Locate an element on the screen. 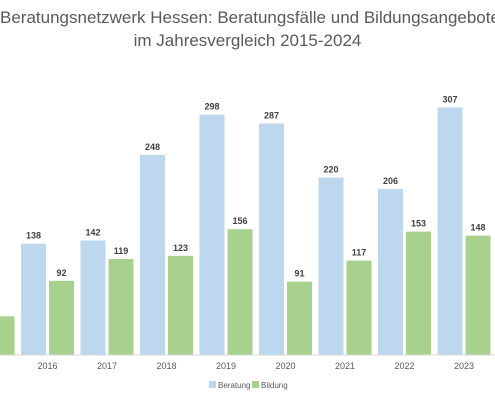 This screenshot has height=400, width=495. data-label-beratung-2016: 138 is located at coordinates (33, 236).